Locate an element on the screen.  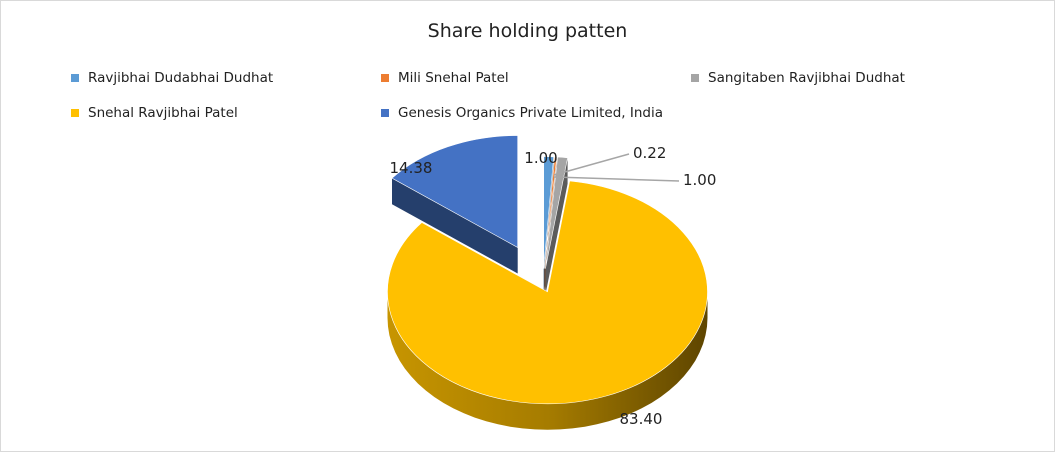
data-label-3: 83.40 is located at coordinates (641, 419).